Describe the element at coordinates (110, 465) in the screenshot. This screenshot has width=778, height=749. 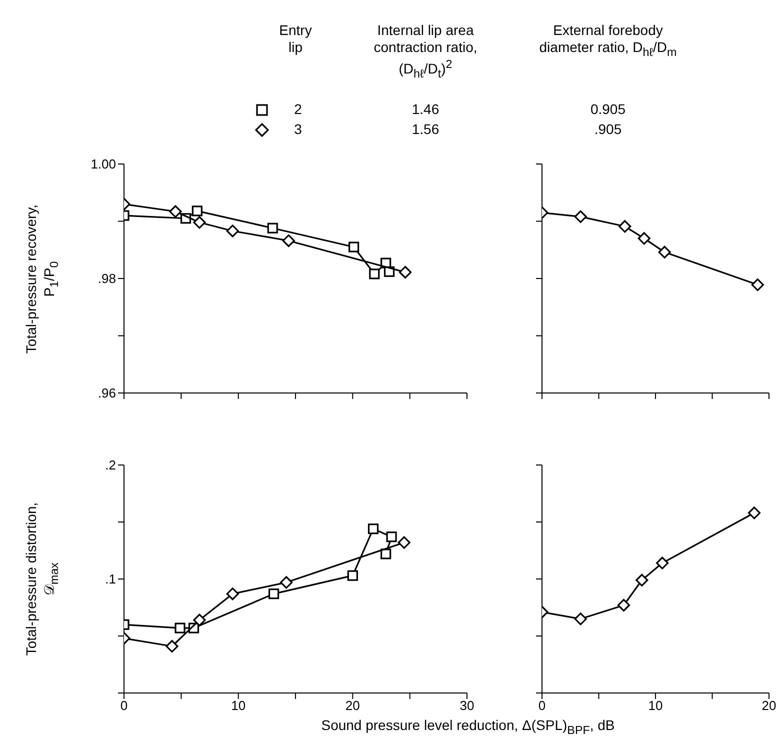
I see `y-tick-label: .2` at that location.